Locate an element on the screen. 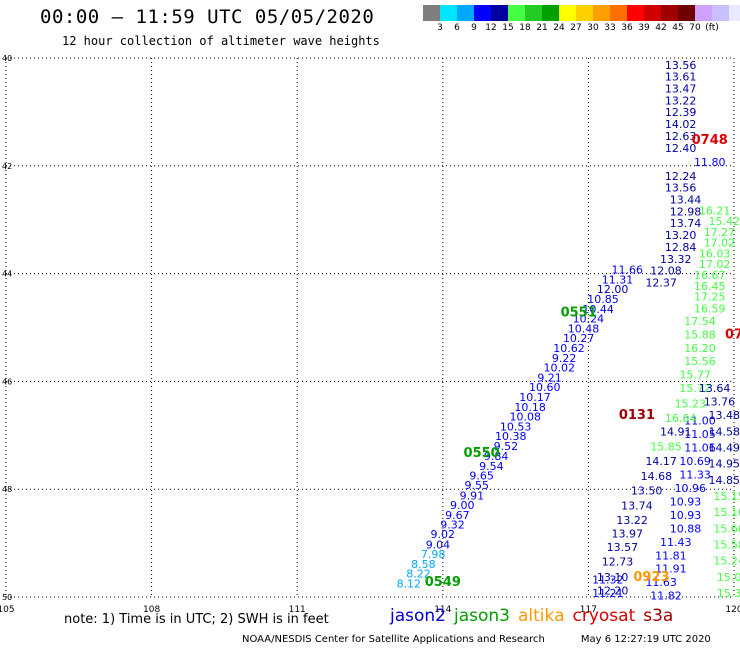  swh-value-label: 13.10 is located at coordinates (613, 577).